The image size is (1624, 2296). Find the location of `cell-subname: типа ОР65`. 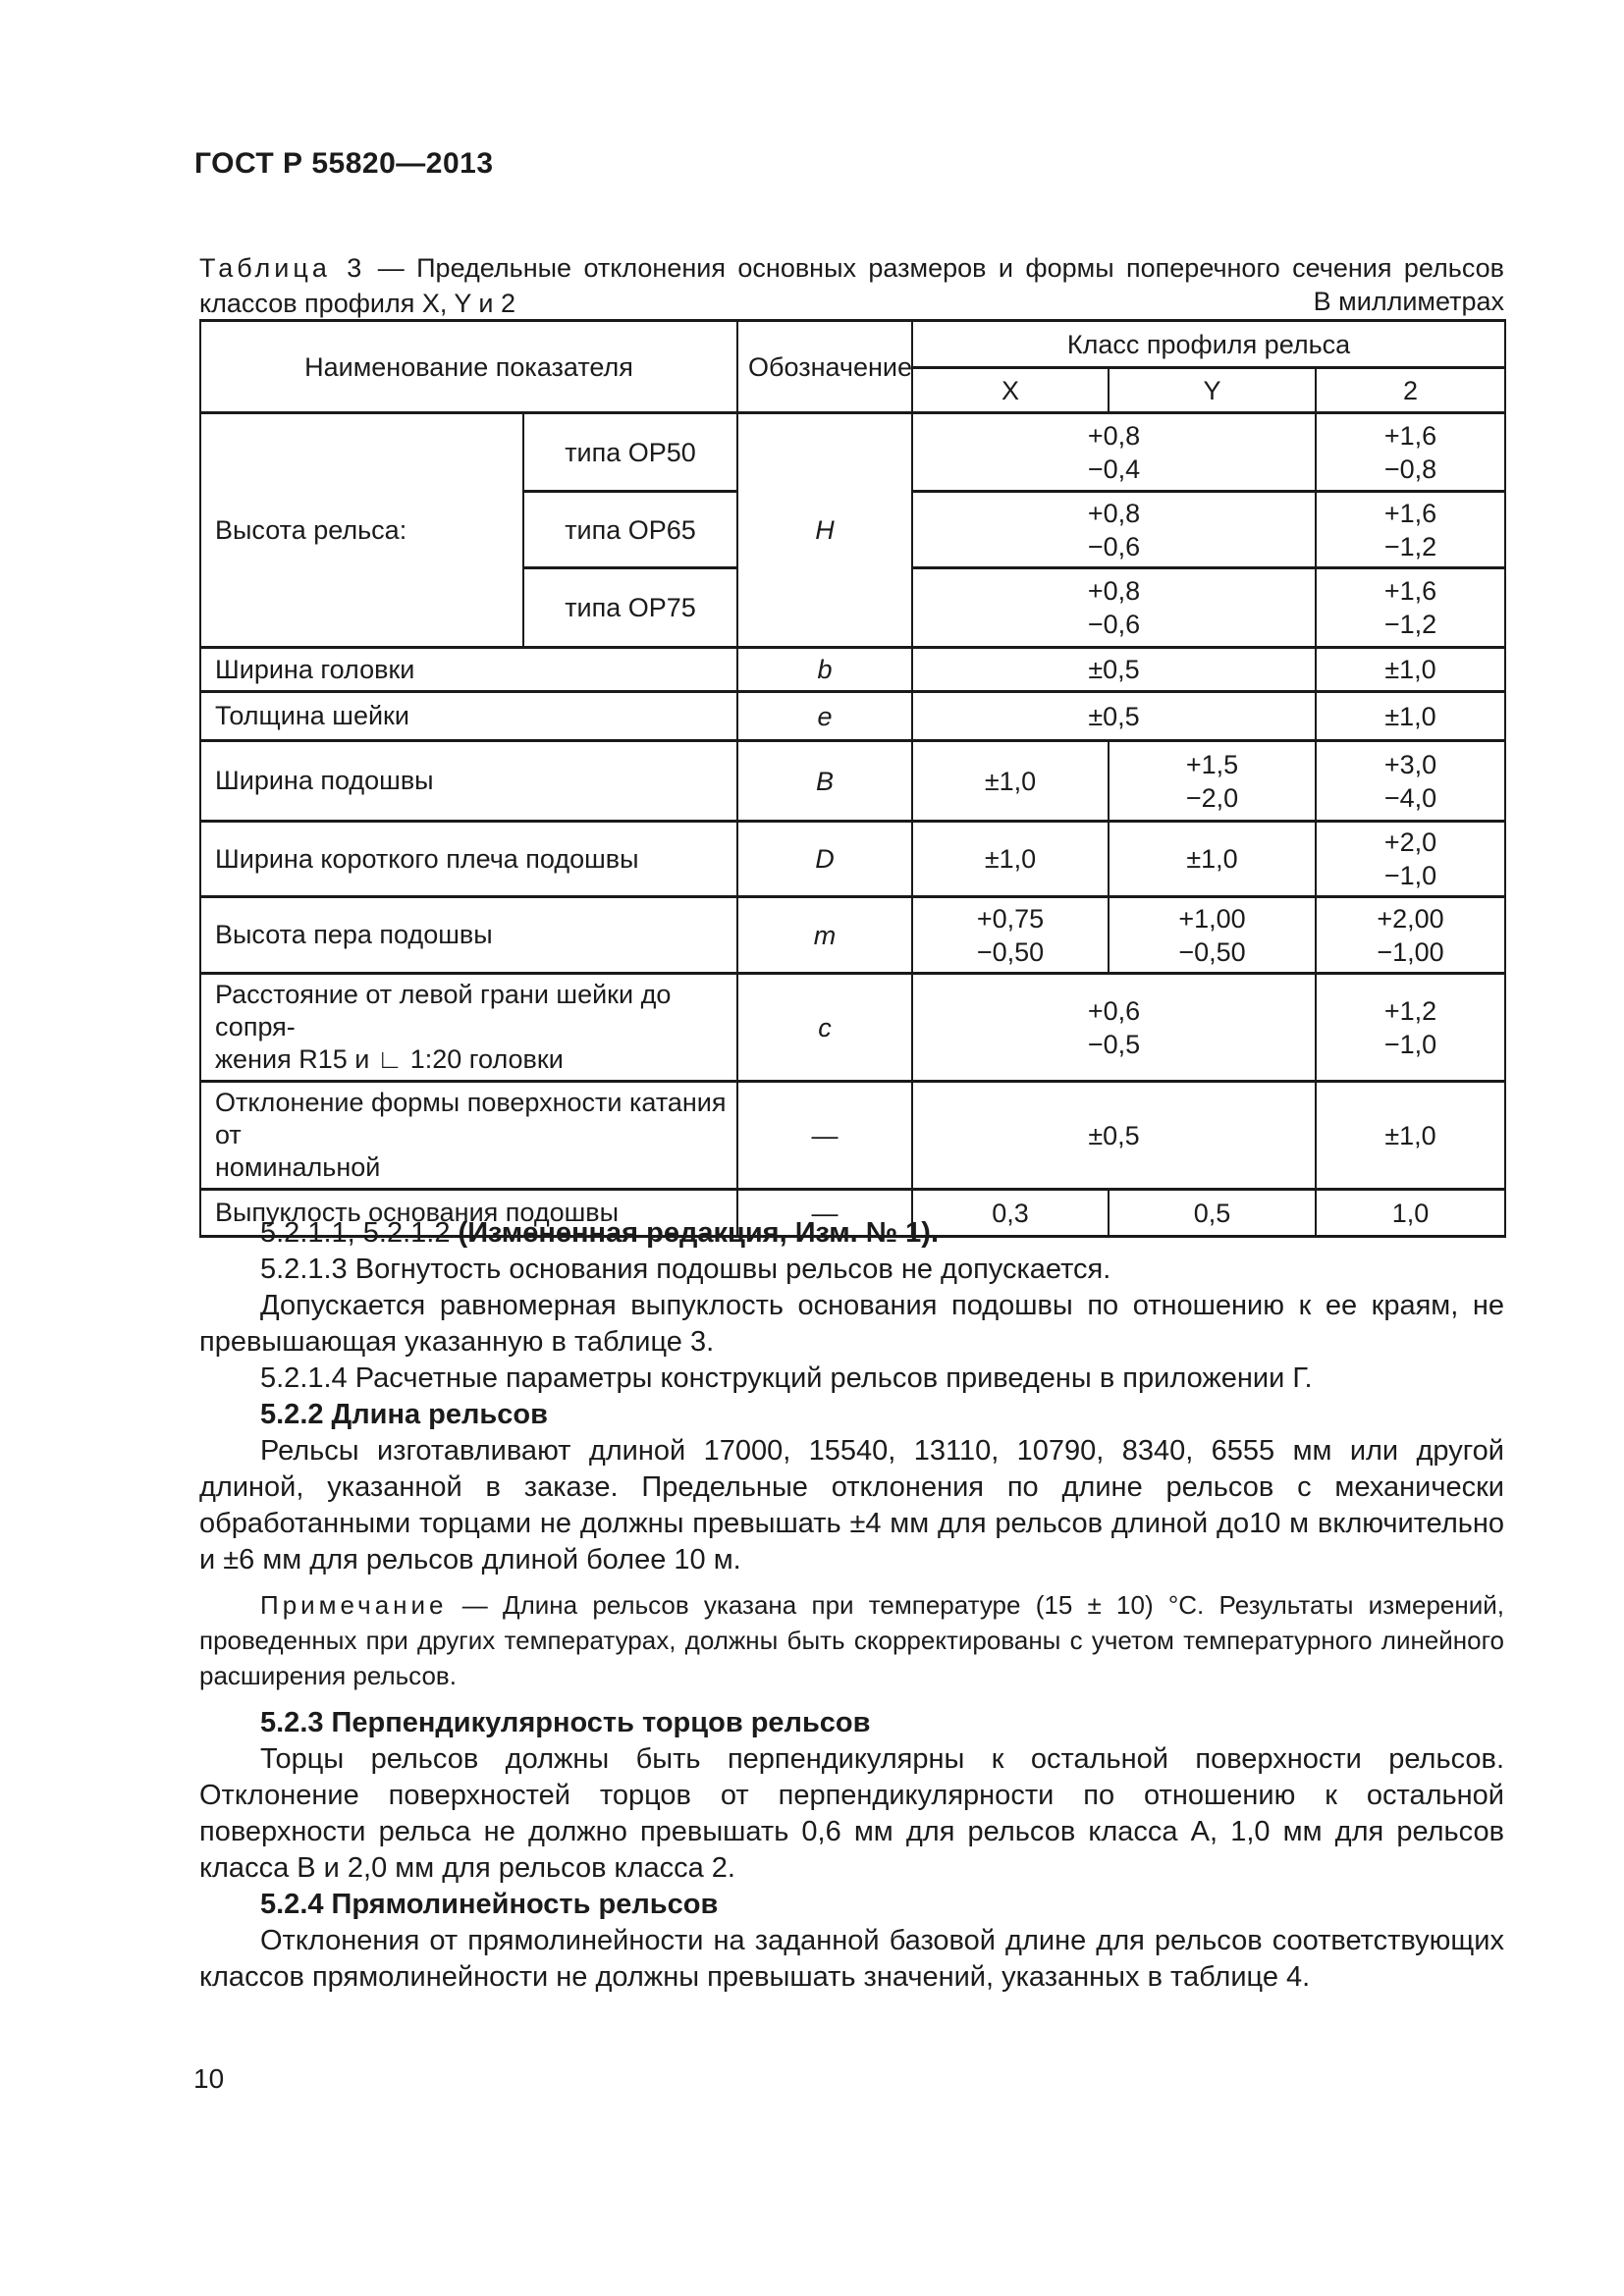

cell-subname: типа ОР65 is located at coordinates (630, 529).